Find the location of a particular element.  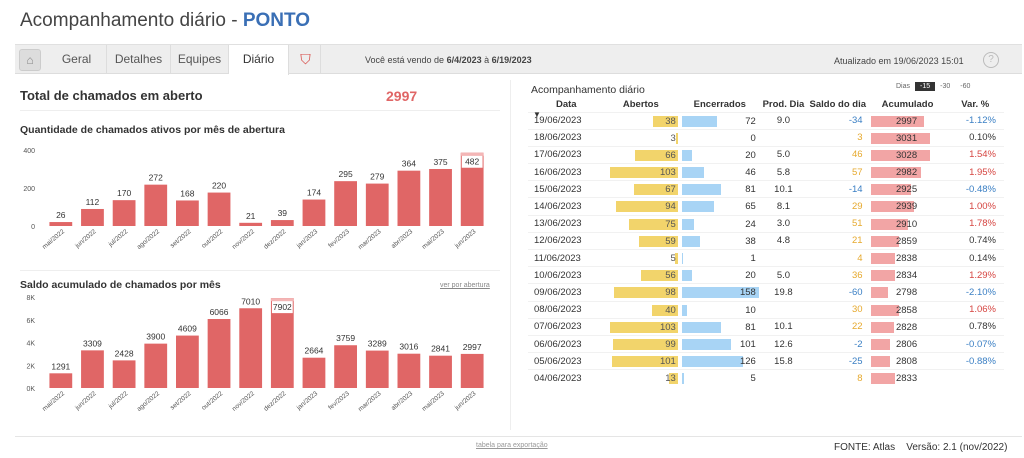

days-option-60: -60 is located at coordinates (965, 86).